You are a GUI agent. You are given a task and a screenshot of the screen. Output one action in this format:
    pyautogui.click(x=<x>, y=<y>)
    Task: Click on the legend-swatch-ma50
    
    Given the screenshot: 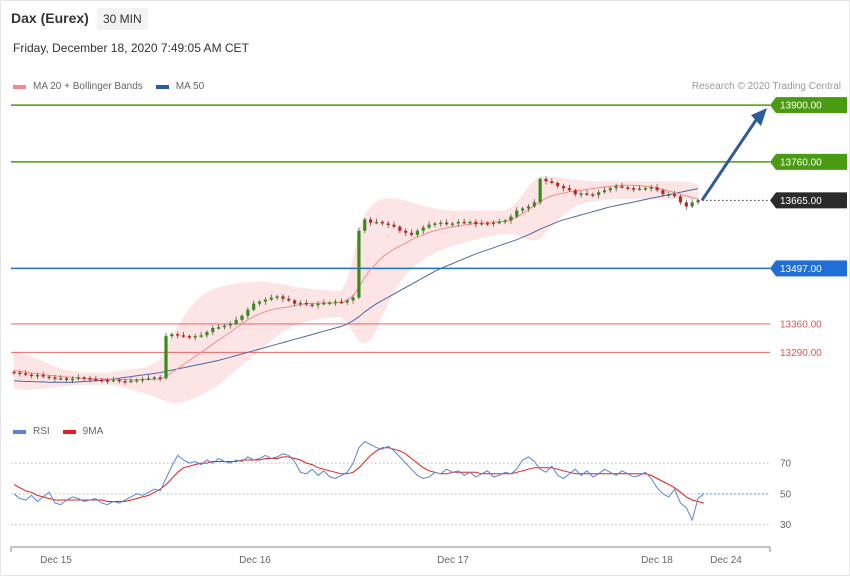 What is the action you would take?
    pyautogui.click(x=162, y=86)
    